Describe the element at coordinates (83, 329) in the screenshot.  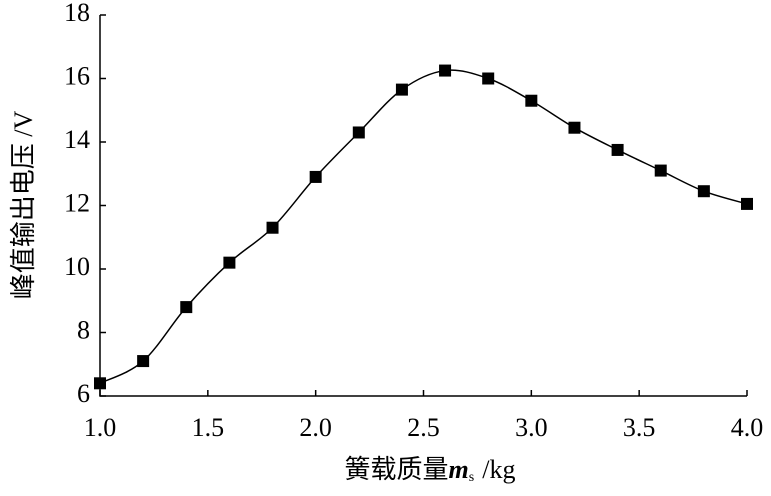
I see `y-tick-label: 8` at that location.